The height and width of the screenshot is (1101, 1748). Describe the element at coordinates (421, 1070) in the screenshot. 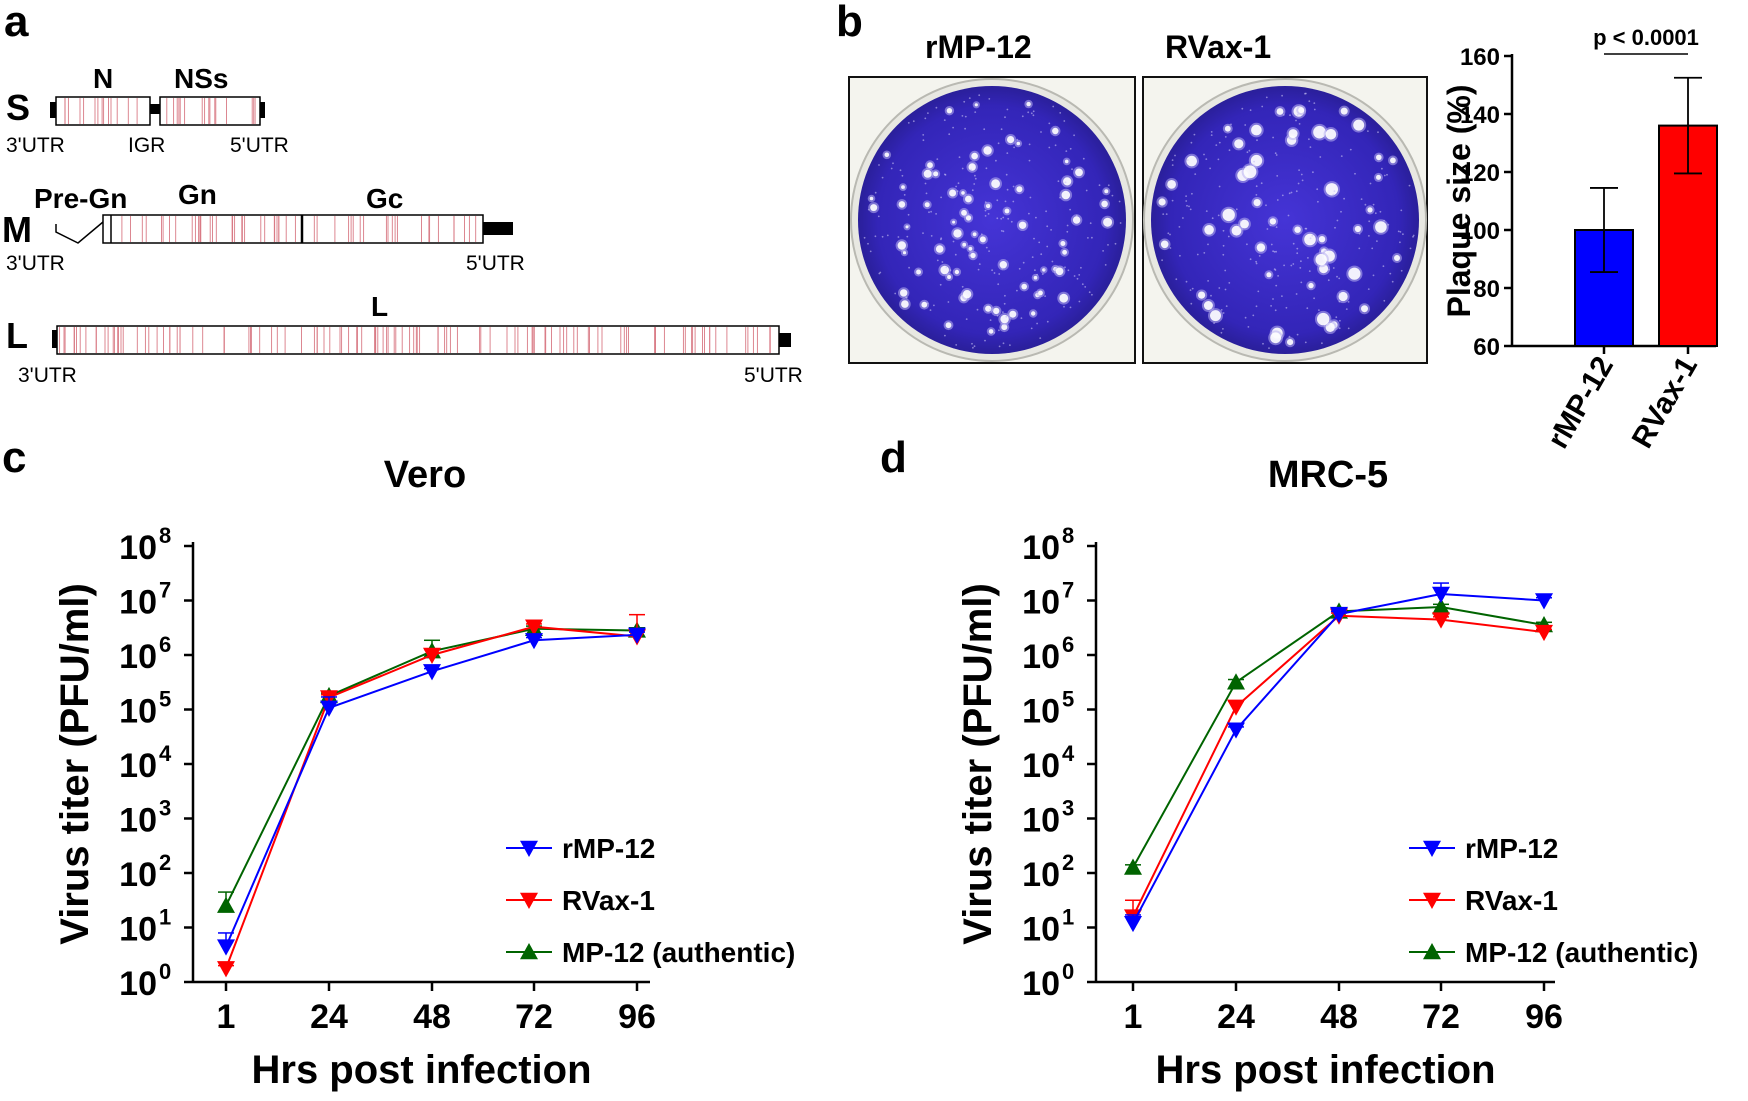

I see `x-axis-title: Hrs post infection` at that location.